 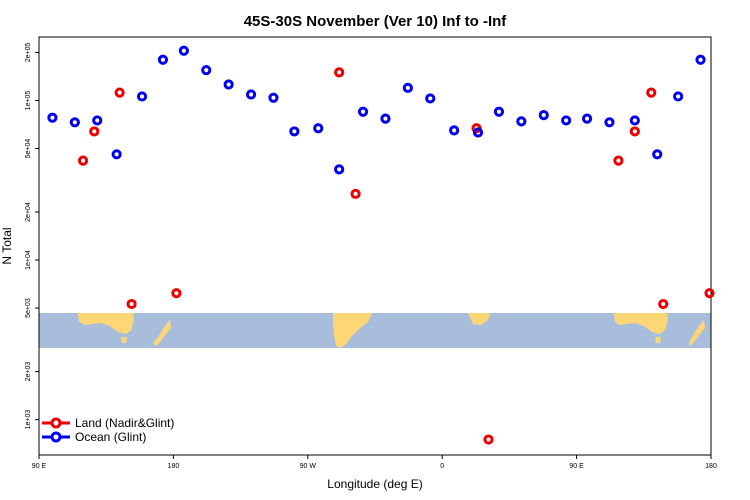 What do you see at coordinates (28, 149) in the screenshot?
I see `y-tick-label: 5e+04` at bounding box center [28, 149].